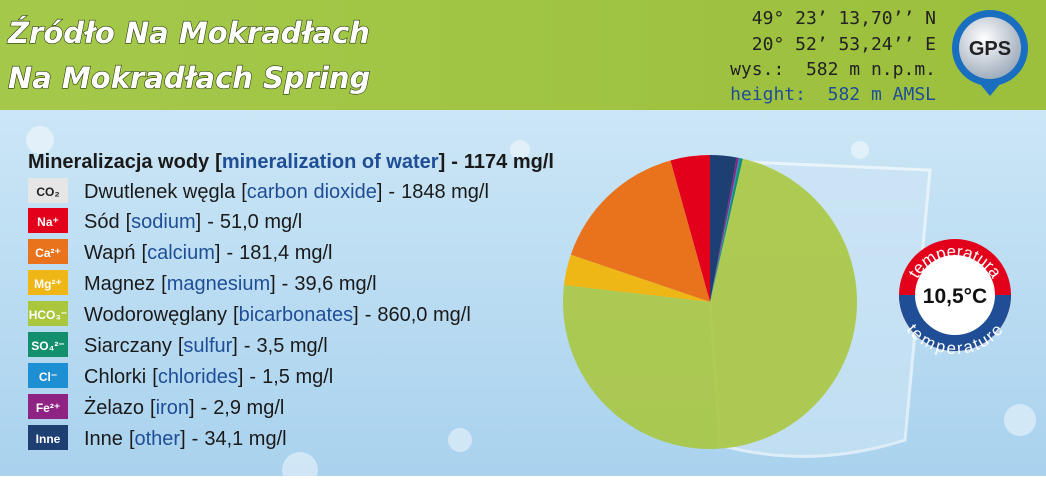 The height and width of the screenshot is (481, 1046). Describe the element at coordinates (844, 44) in the screenshot. I see `longitude: 20° 52’ 53,24’’ E` at that location.